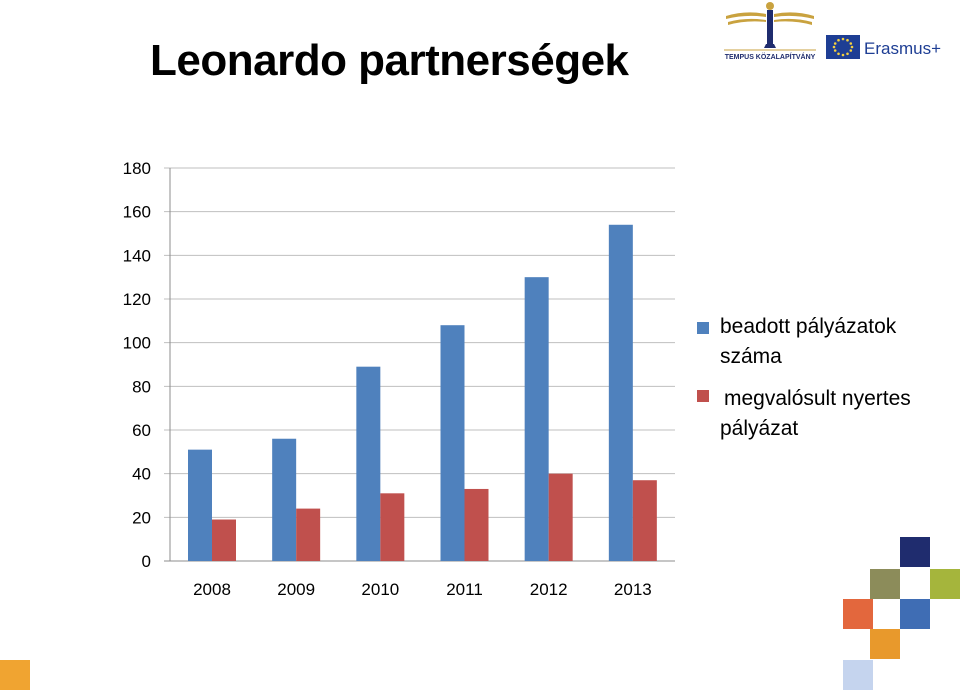 The image size is (960, 690). What do you see at coordinates (141, 517) in the screenshot?
I see `y-tick-label: 20` at bounding box center [141, 517].